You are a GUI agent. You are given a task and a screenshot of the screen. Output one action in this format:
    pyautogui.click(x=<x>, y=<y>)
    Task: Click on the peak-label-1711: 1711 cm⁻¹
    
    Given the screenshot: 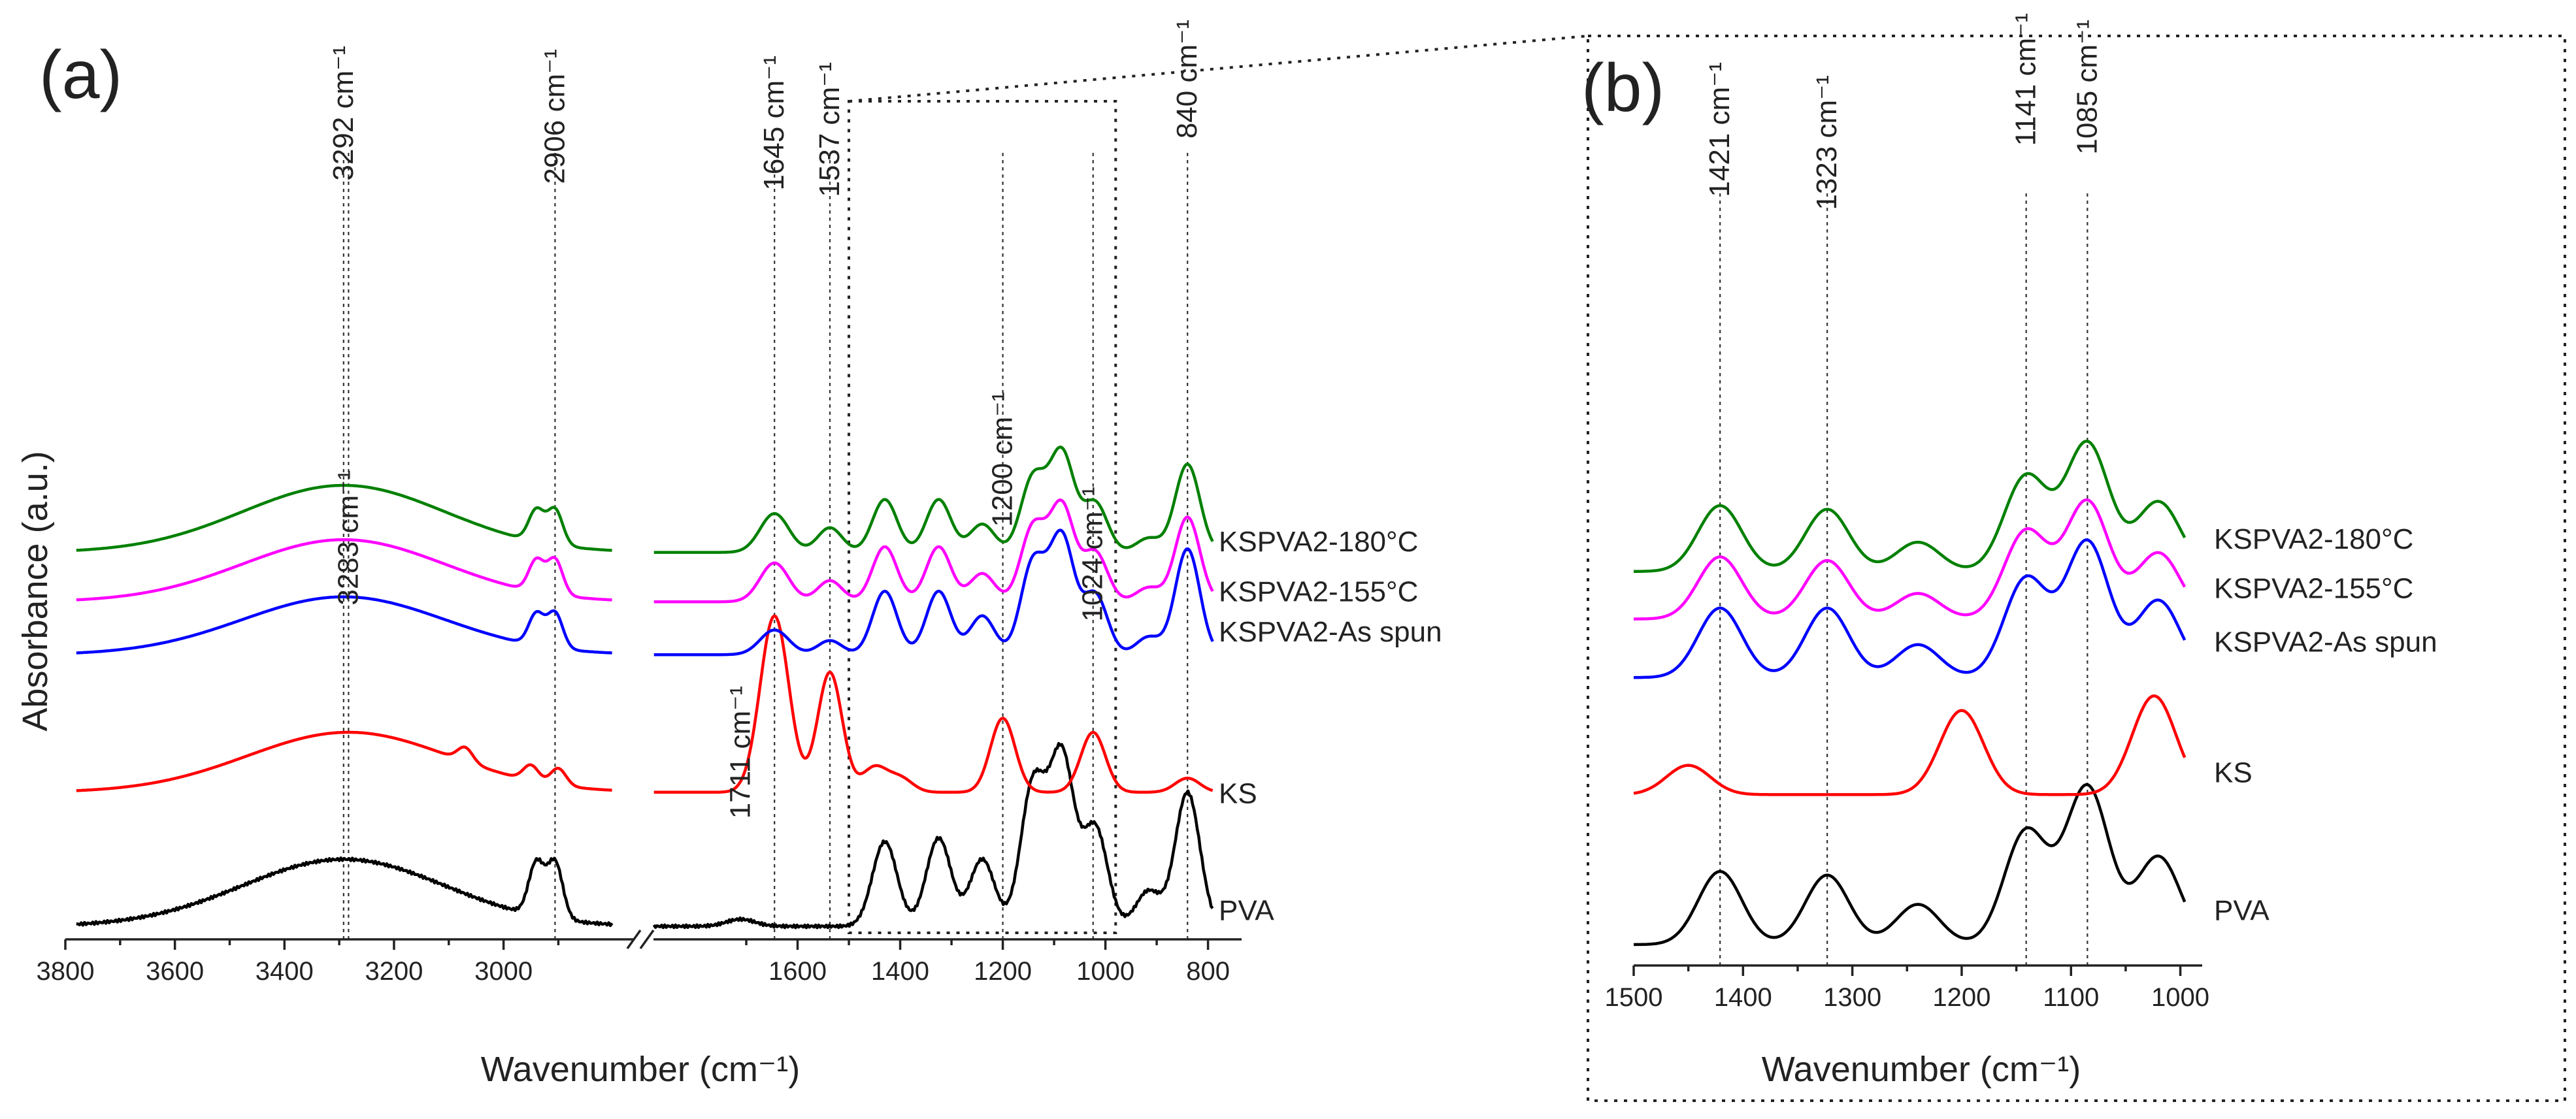 What is the action you would take?
    pyautogui.click(x=740, y=752)
    